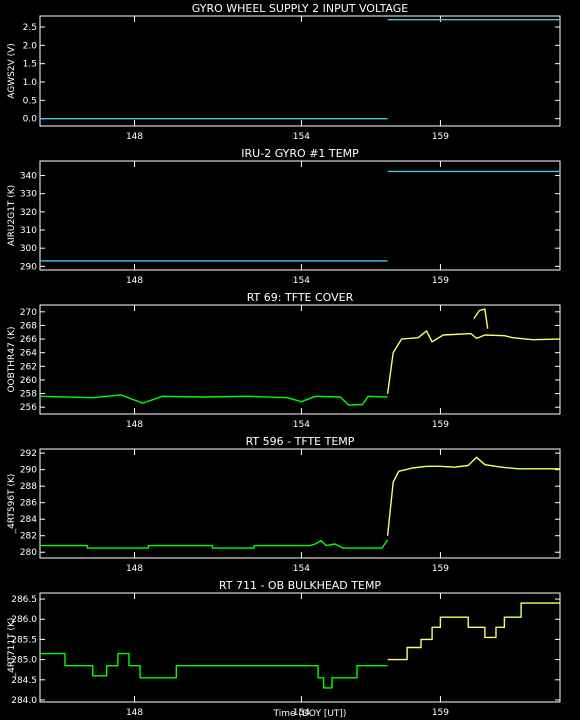 The image size is (580, 720). What do you see at coordinates (12, 648) in the screenshot?
I see `y-axis-label: _4RT711T (K)` at bounding box center [12, 648].